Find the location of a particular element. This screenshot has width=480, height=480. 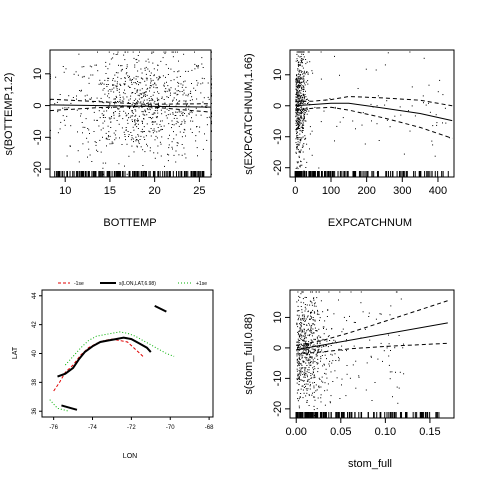

x-tick-label: -72 is located at coordinates (131, 428).